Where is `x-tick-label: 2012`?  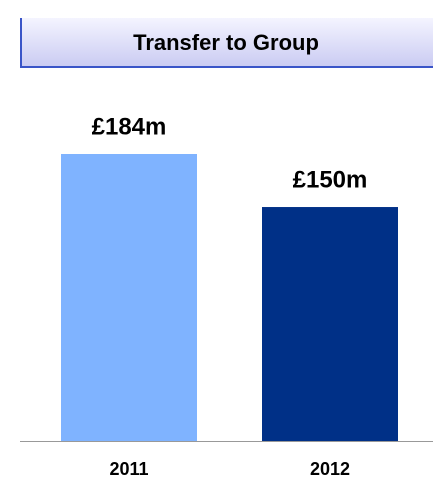 x-tick-label: 2012 is located at coordinates (330, 469).